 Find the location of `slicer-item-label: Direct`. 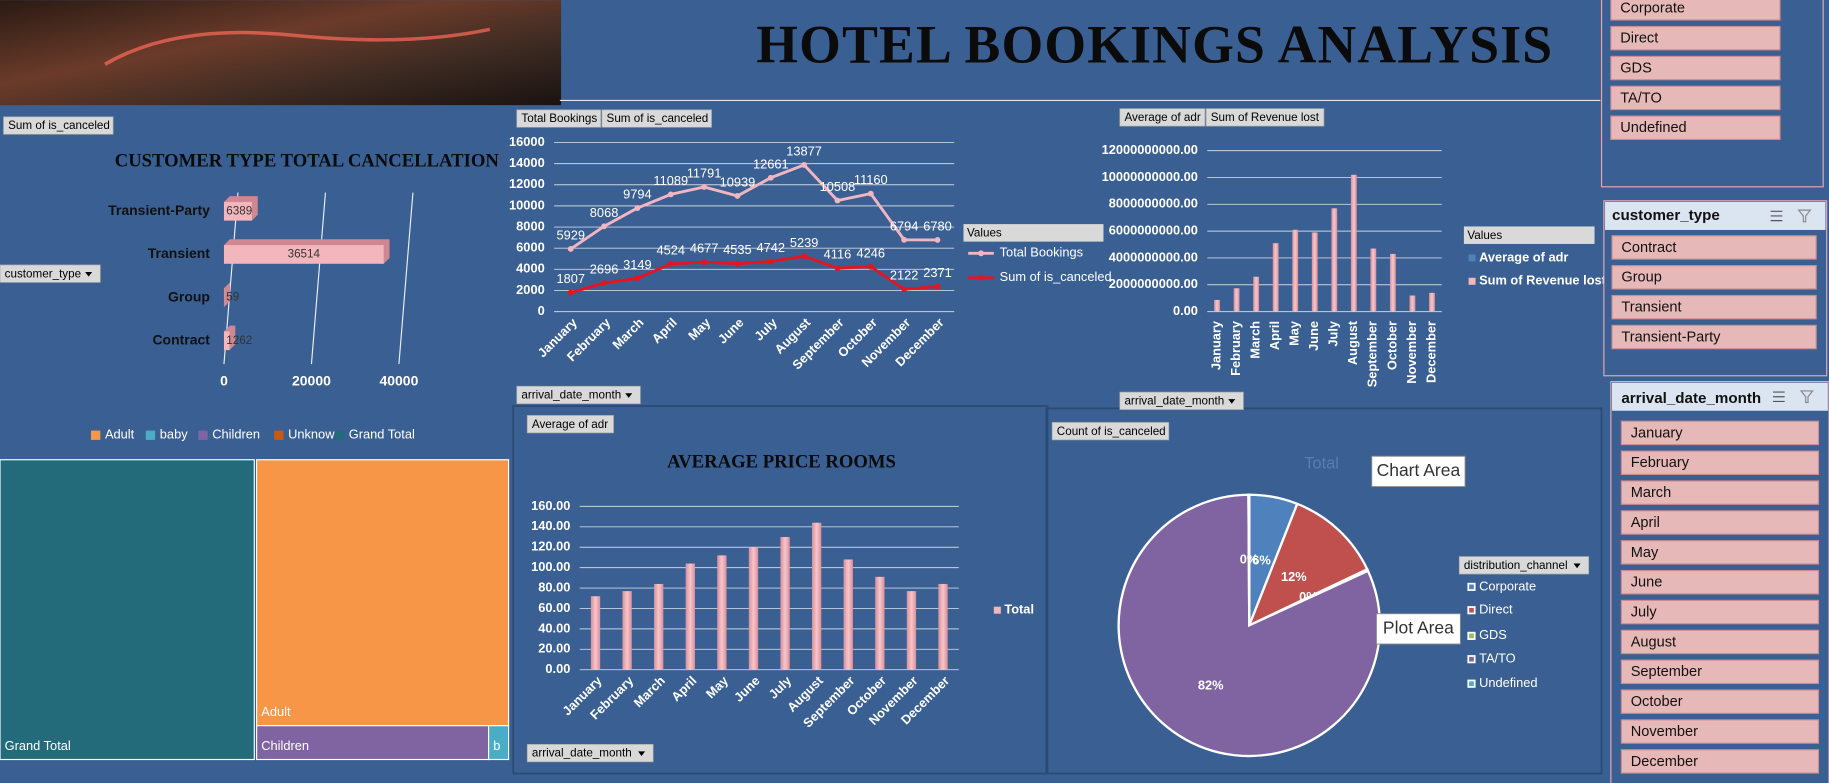

slicer-item-label: Direct is located at coordinates (1639, 39).